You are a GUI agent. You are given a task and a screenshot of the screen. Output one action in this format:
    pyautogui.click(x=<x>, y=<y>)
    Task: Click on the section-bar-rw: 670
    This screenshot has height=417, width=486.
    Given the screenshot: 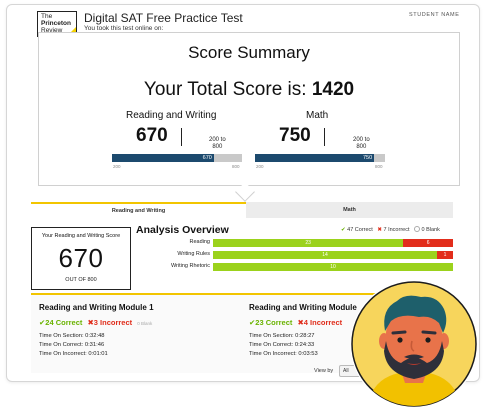 What is the action you would take?
    pyautogui.click(x=177, y=158)
    